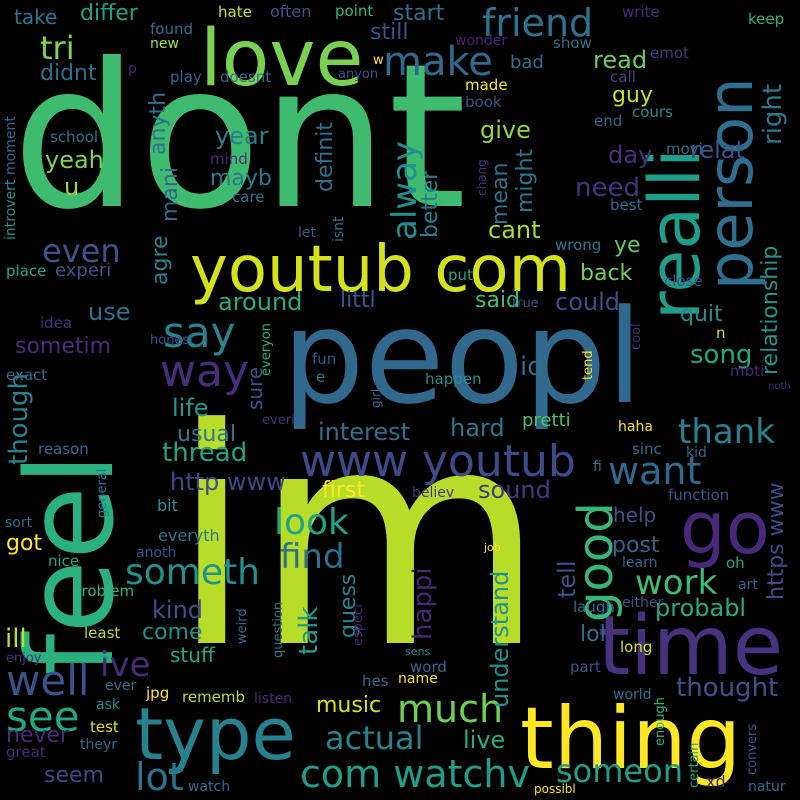 The image size is (800, 800). Describe the element at coordinates (676, 583) in the screenshot. I see `word-work: work` at that location.